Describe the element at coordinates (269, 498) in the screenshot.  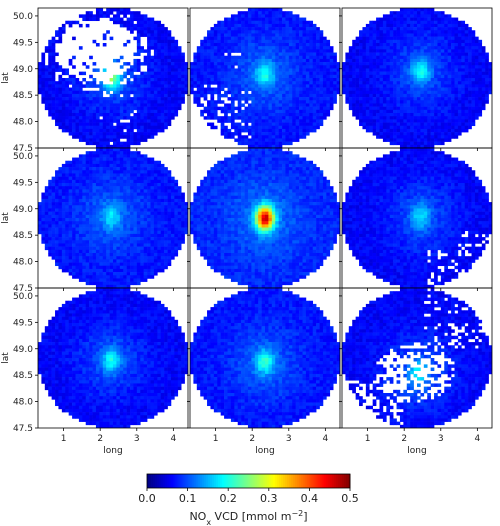
I see `colorbar-tick-label: 0.3` at that location.